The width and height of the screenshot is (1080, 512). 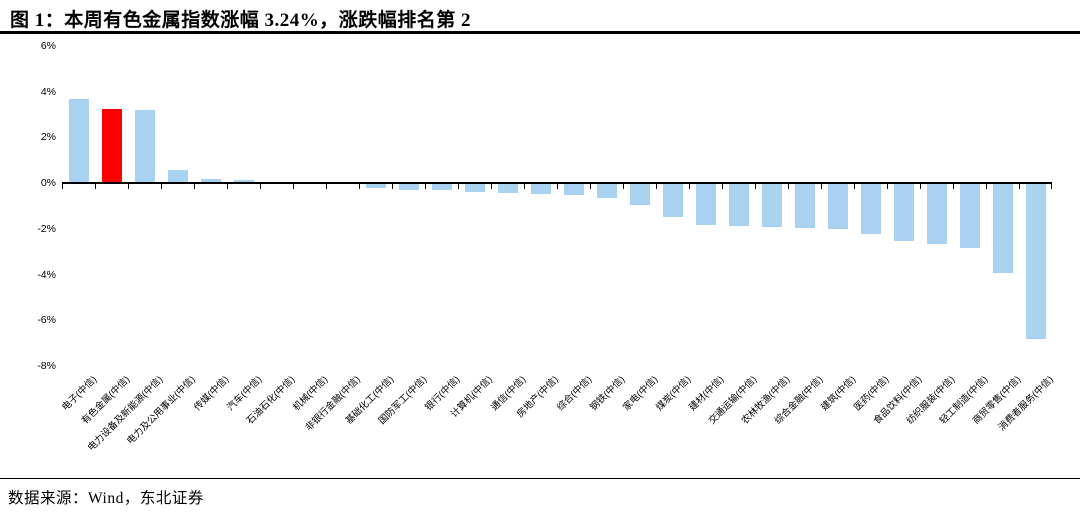 I want to click on y-axis-tick-label: 6%, so click(x=48, y=46).